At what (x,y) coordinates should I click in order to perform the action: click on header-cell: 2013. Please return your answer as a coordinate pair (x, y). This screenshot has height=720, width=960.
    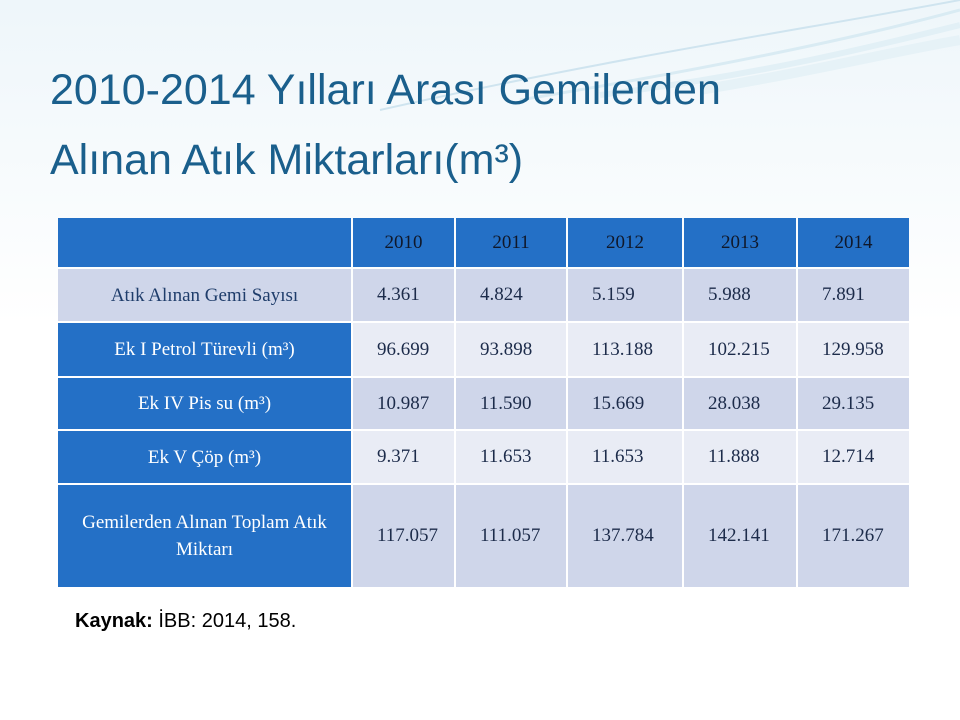
    Looking at the image, I should click on (740, 242).